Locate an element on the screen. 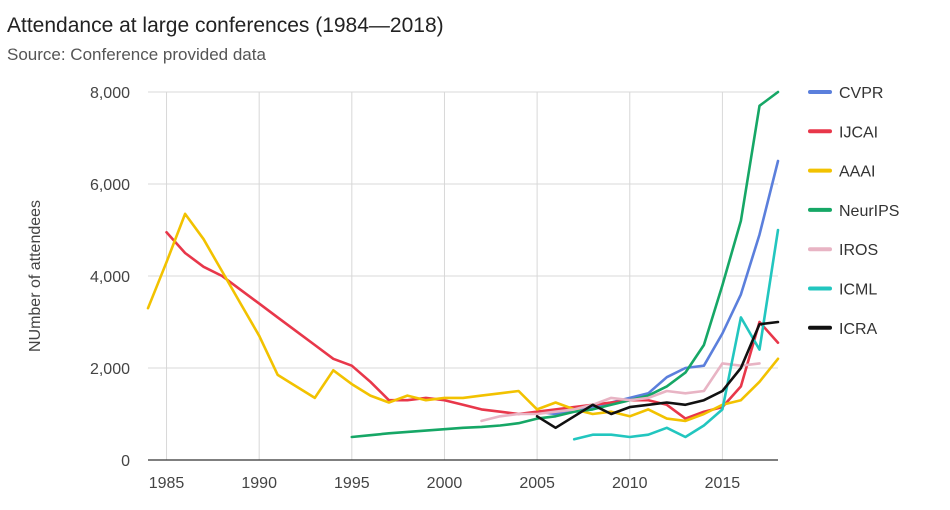 The width and height of the screenshot is (950, 510). series-line-iros is located at coordinates (620, 392).